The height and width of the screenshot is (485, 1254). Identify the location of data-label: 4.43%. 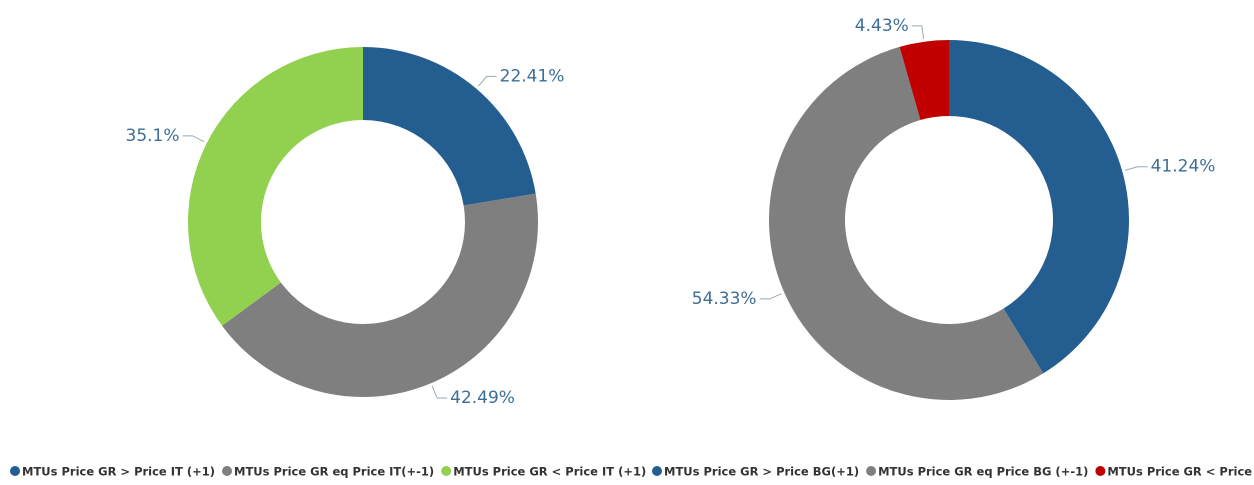
(882, 26).